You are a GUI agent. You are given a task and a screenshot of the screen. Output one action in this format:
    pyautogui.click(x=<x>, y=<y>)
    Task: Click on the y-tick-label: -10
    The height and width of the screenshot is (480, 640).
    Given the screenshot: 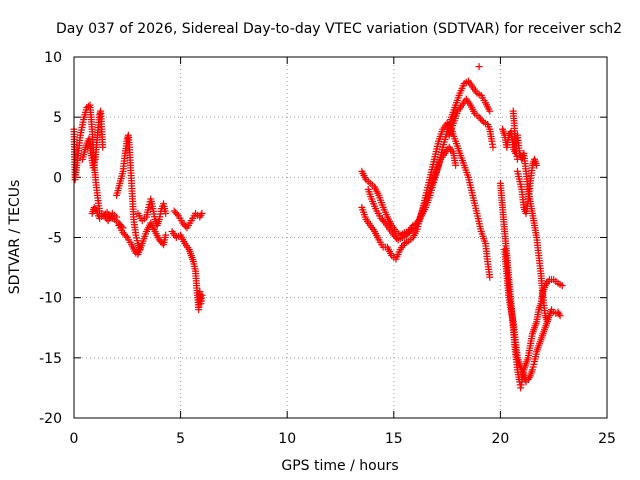 What is the action you would take?
    pyautogui.click(x=50, y=299)
    